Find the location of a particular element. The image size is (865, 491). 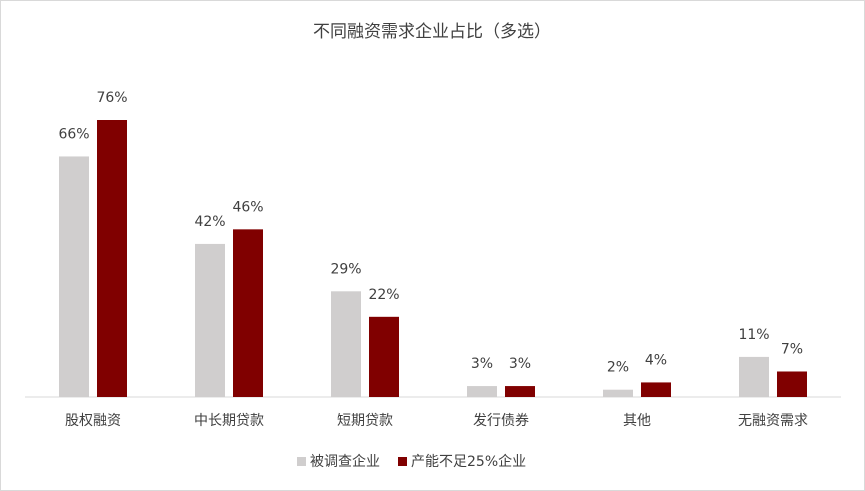

legend-label: 产能不足25%企业 is located at coordinates (468, 461).